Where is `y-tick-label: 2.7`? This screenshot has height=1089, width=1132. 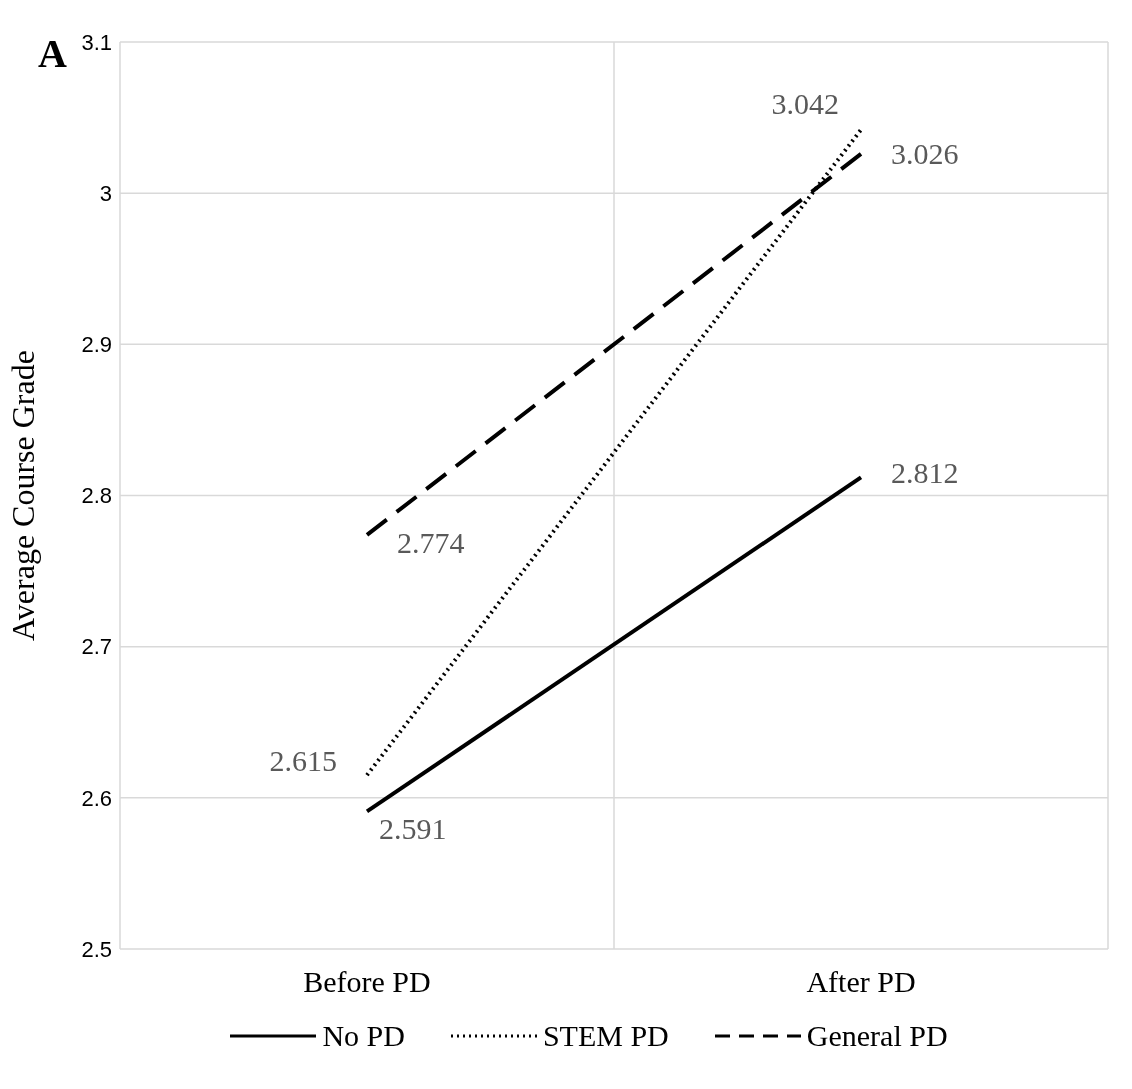 y-tick-label: 2.7 is located at coordinates (96, 647).